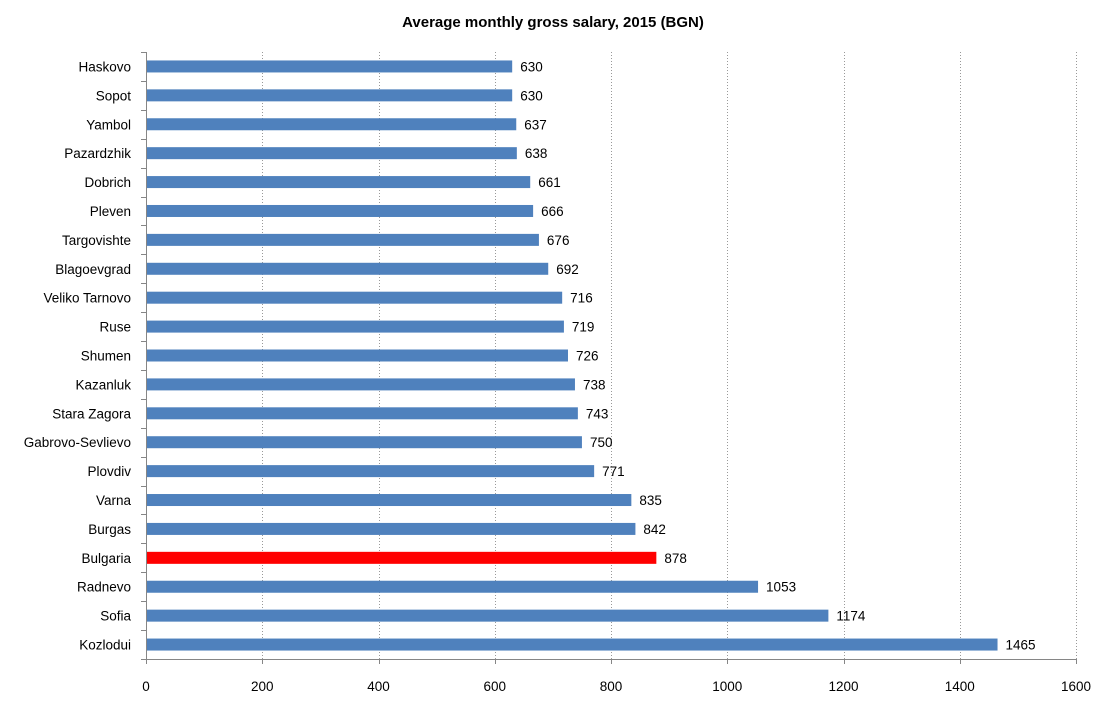 This screenshot has width=1108, height=704. I want to click on value-label: 719, so click(583, 327).